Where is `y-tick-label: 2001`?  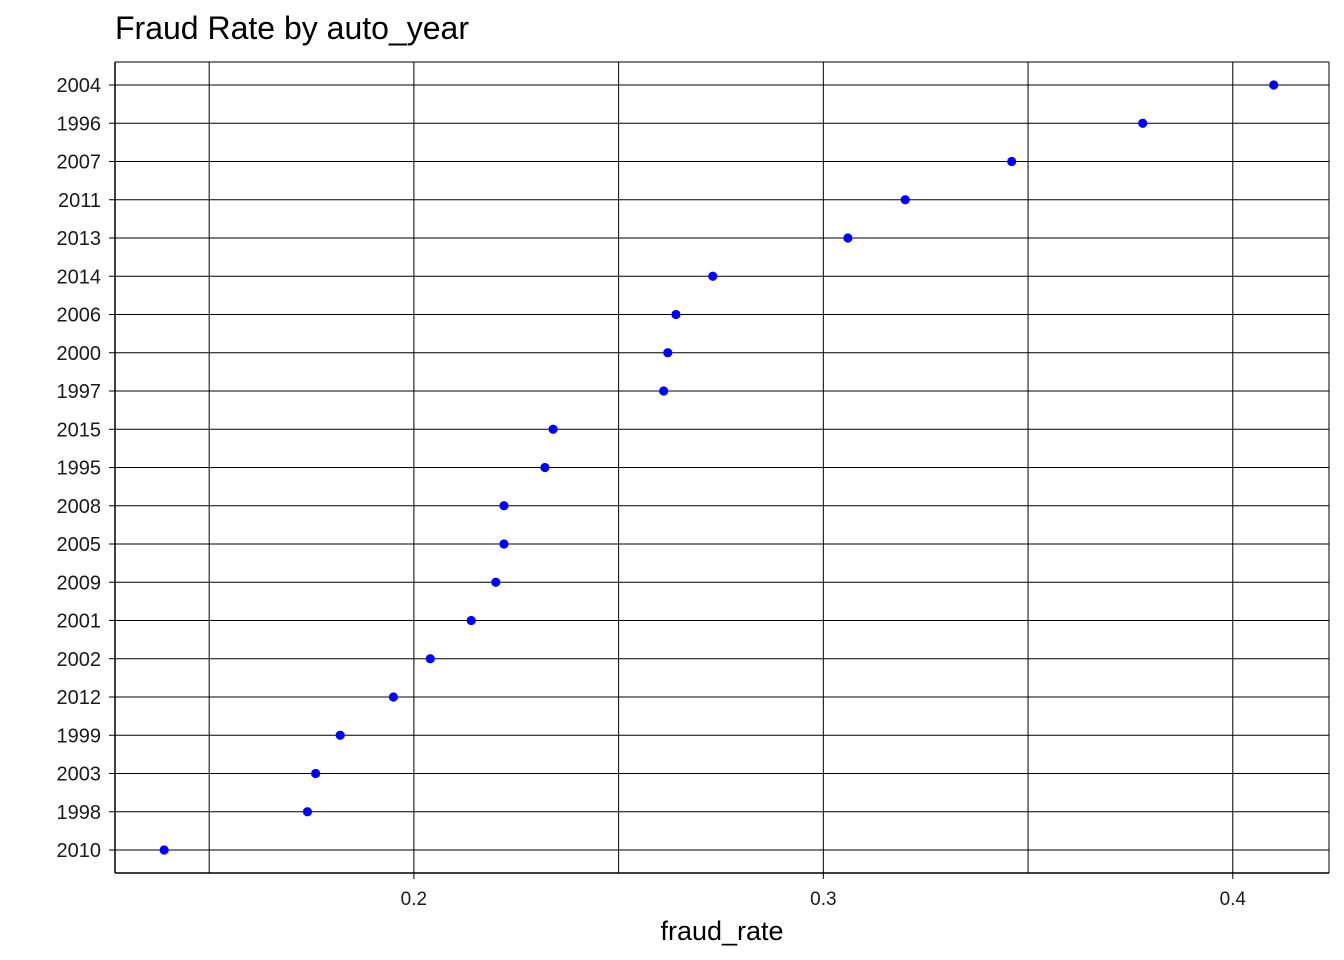 y-tick-label: 2001 is located at coordinates (79, 622).